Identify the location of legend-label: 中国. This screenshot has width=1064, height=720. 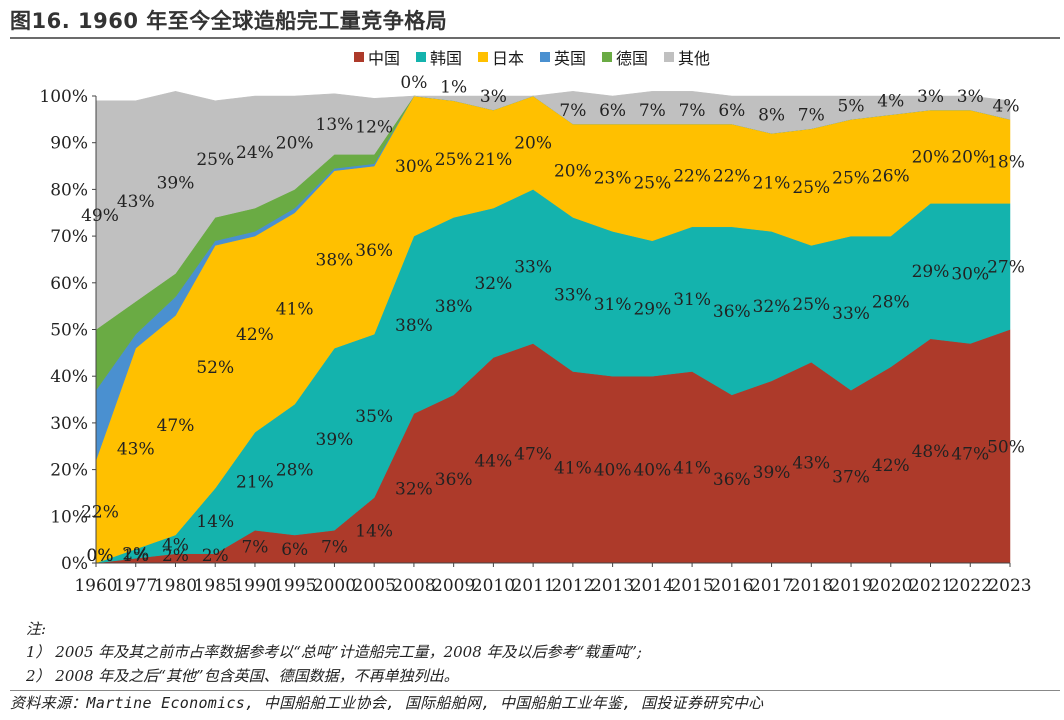
(383, 58).